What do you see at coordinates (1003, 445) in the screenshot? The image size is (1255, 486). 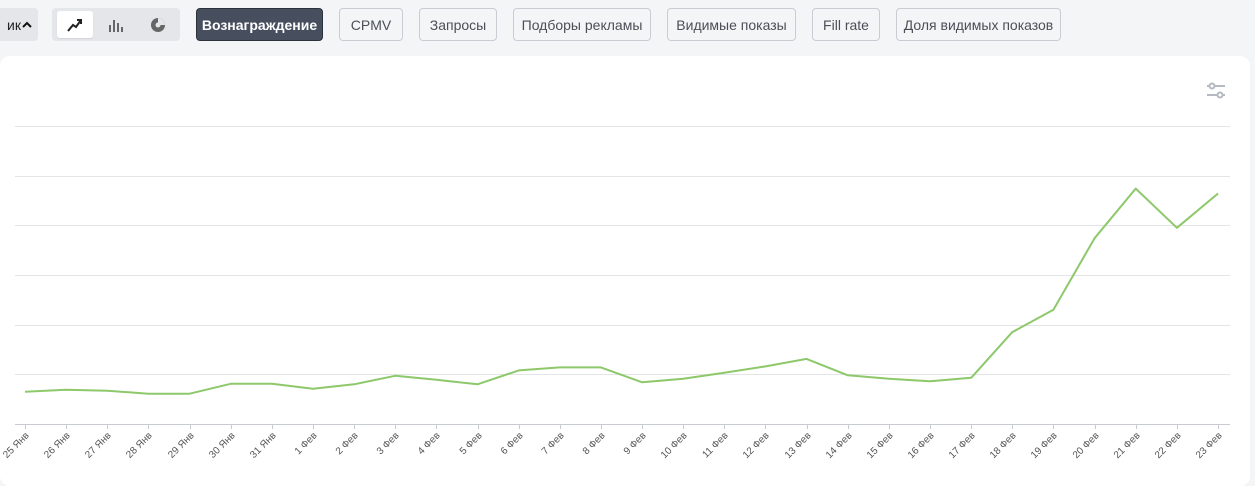 I see `x-tick-label: 18 Фев` at bounding box center [1003, 445].